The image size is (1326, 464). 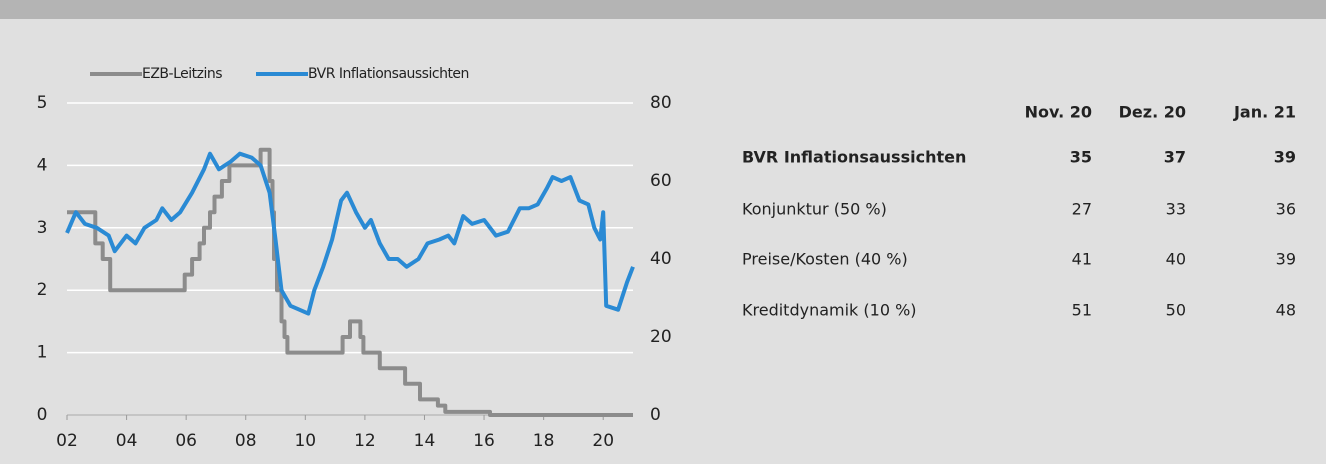 What do you see at coordinates (829, 310) in the screenshot?
I see `row-label: Kreditdynamik (10 %)` at bounding box center [829, 310].